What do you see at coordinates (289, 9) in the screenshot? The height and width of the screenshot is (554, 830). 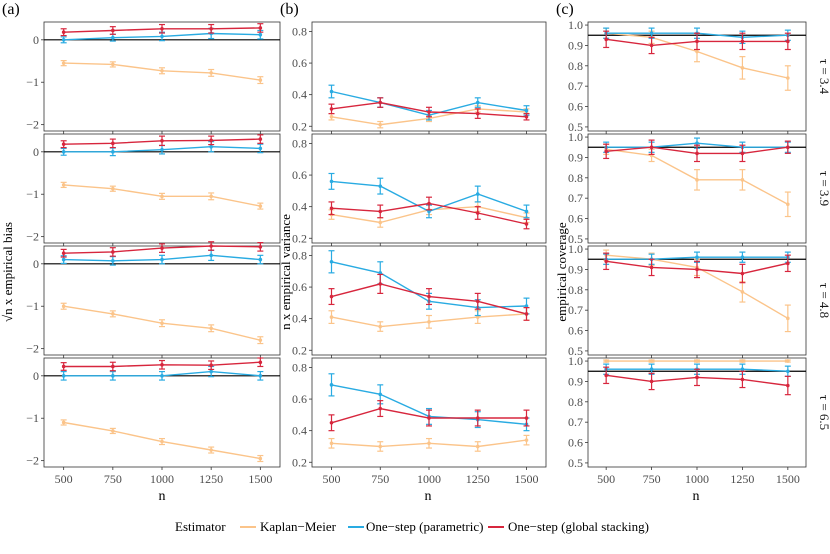 I see `panel-label-b: (b)` at bounding box center [289, 9].